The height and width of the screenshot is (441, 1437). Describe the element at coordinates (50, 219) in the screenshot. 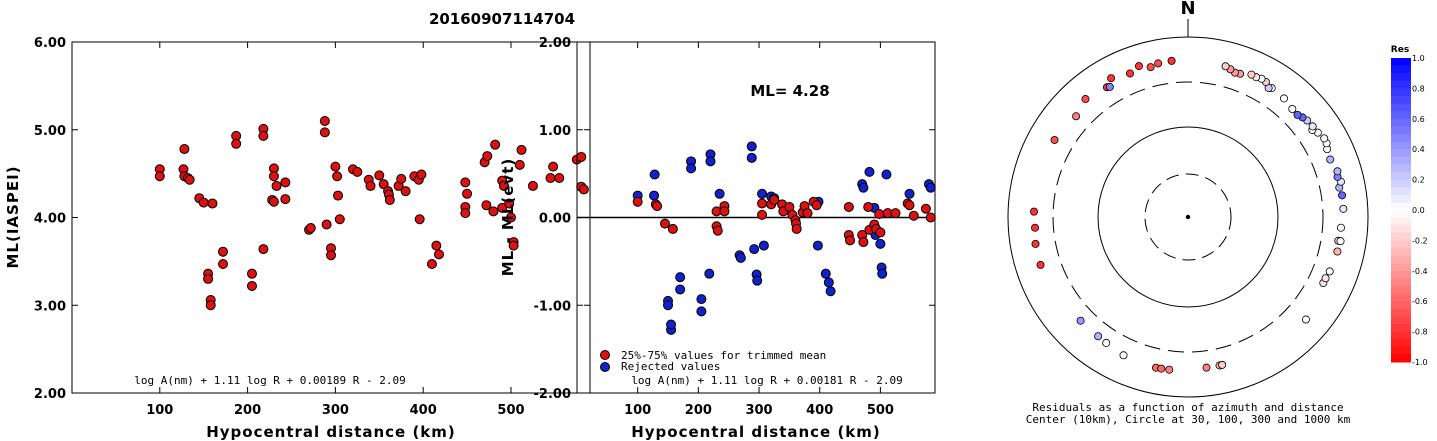

I see `y-tick-label: 4.00` at that location.